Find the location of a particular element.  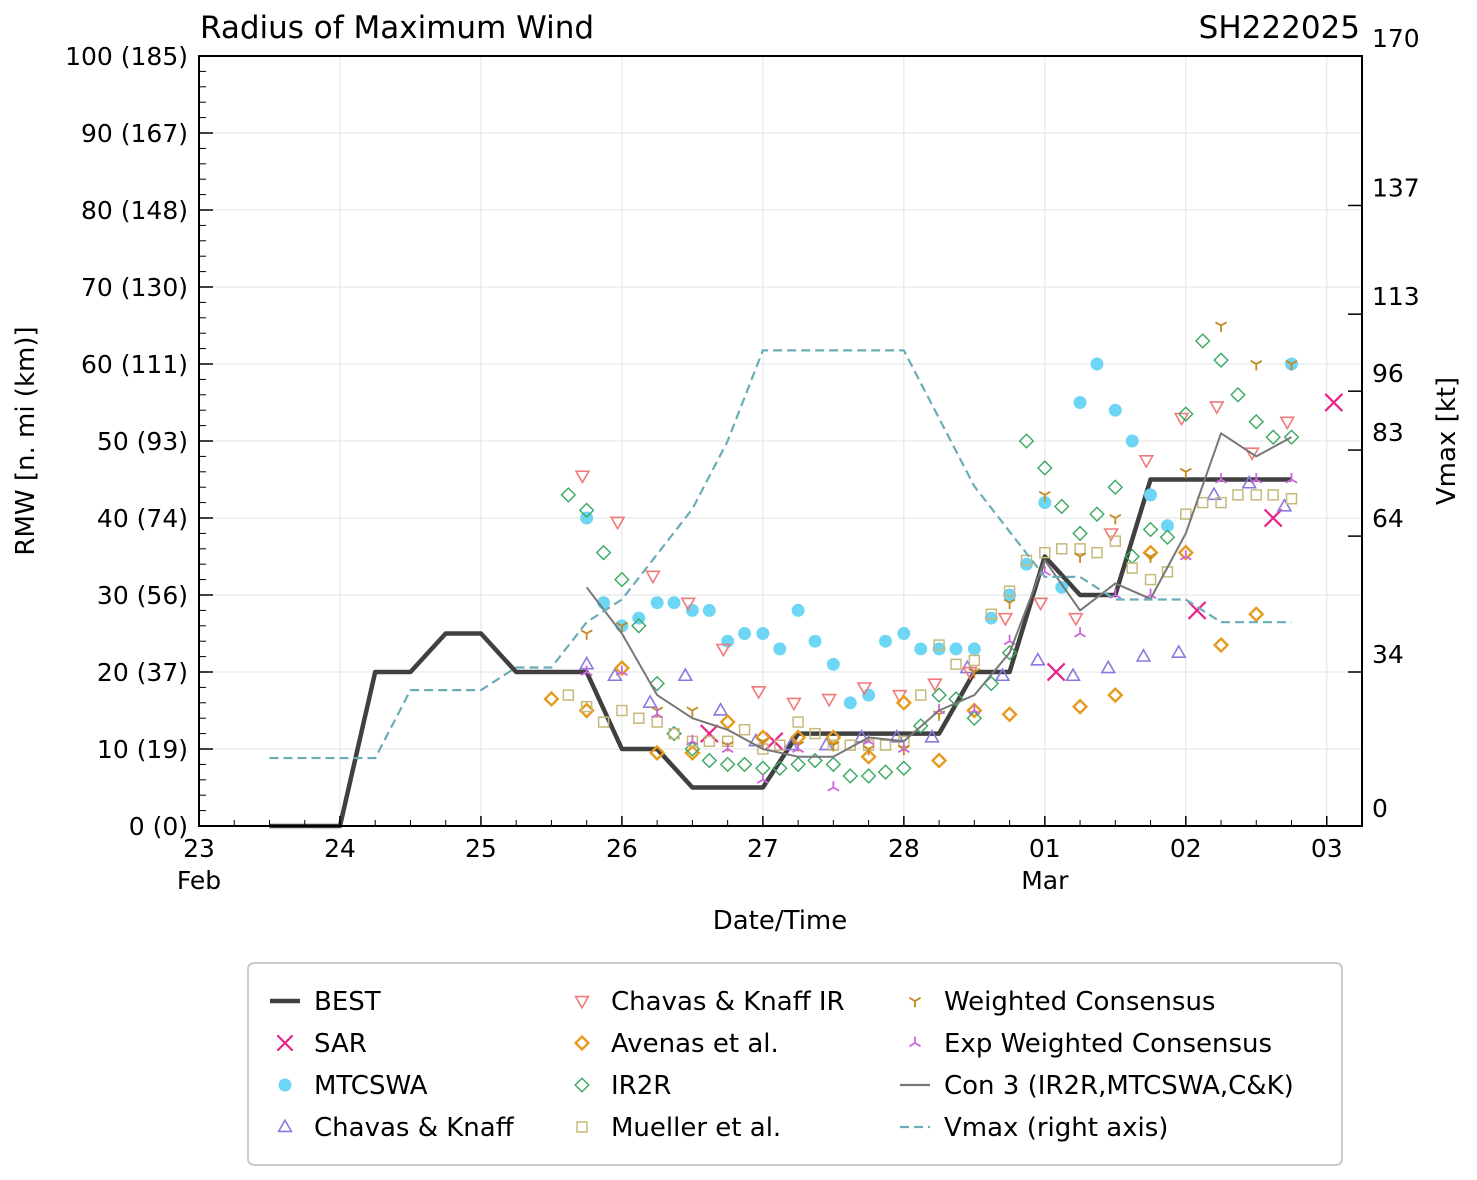

legend-label: Vmax (right axis) is located at coordinates (1056, 1128).